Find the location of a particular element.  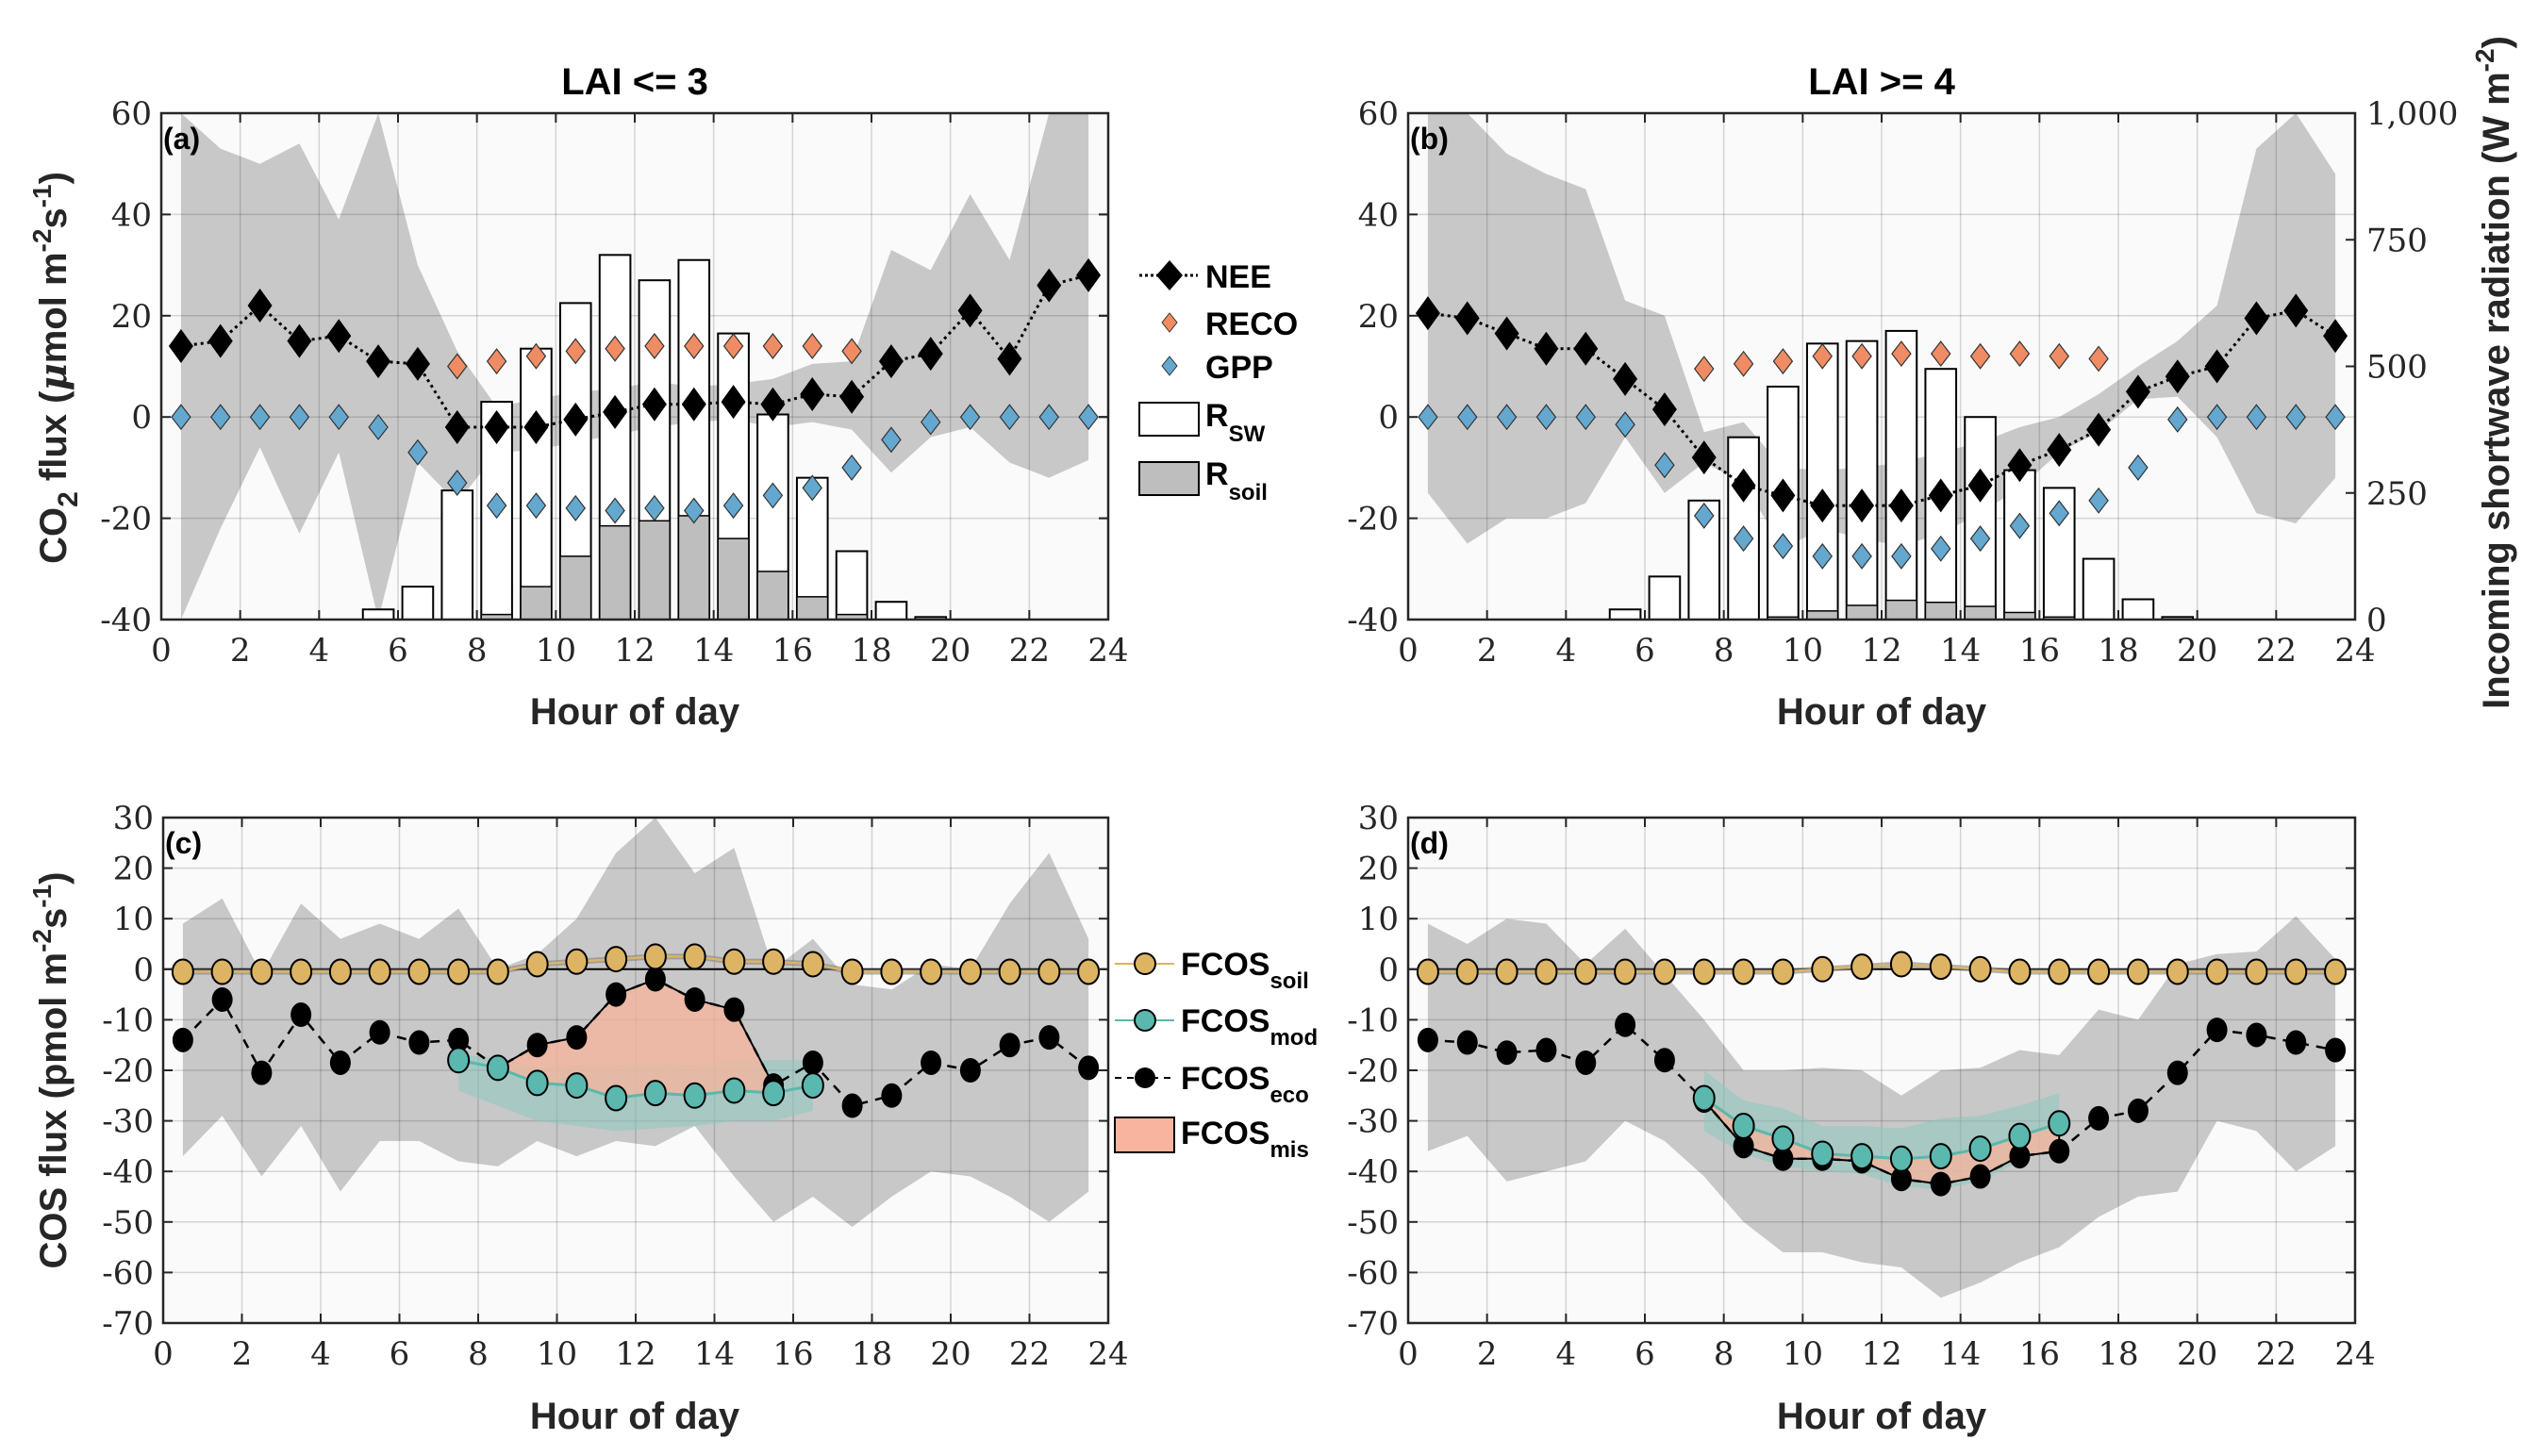

ylabel-cos: COS flux (pmol m-2s-1) is located at coordinates (51, 1070).